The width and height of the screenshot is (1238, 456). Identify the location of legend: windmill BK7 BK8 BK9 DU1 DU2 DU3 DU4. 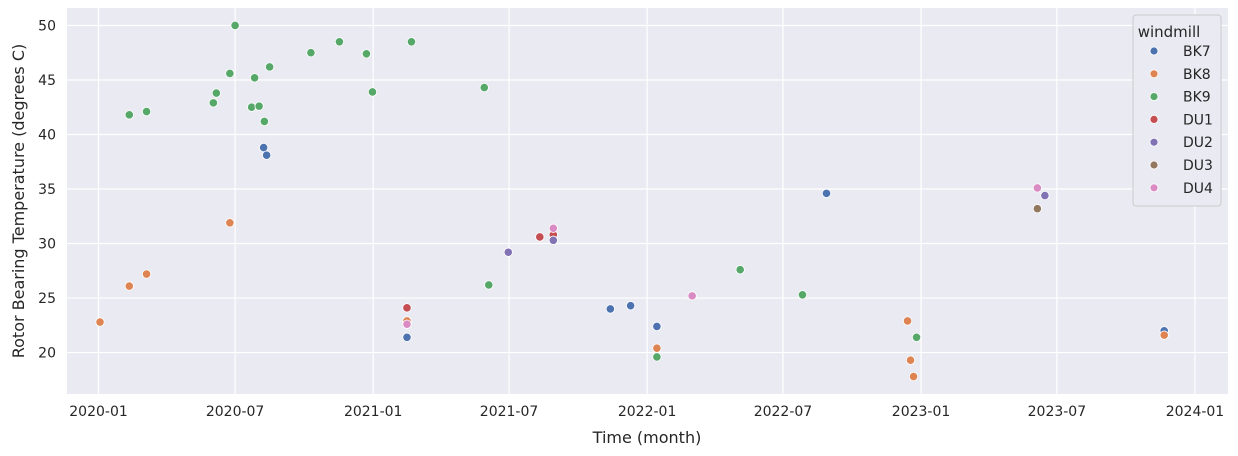
(1177, 110).